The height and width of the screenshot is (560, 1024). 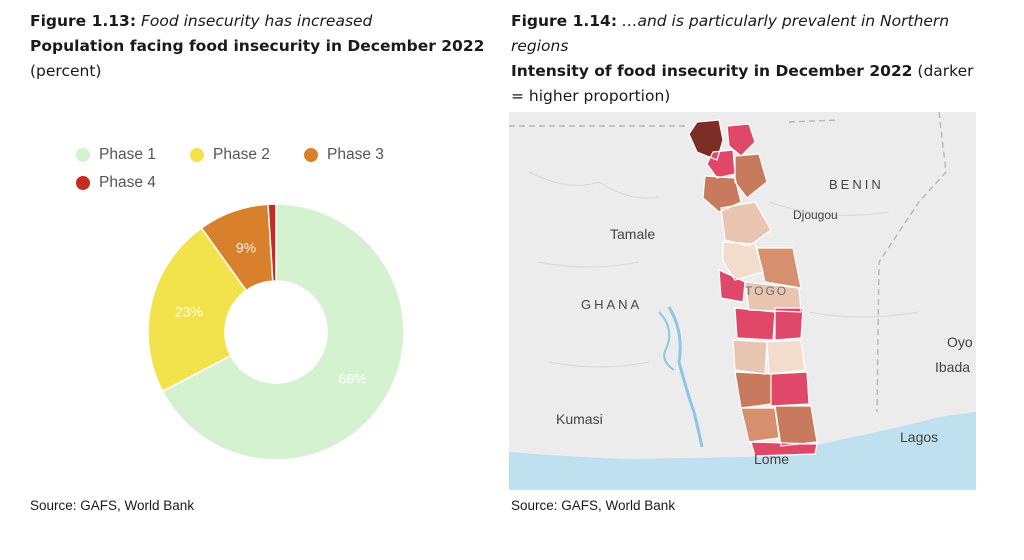 I want to click on legend-label-phase-1: Phase 1, so click(x=127, y=154).